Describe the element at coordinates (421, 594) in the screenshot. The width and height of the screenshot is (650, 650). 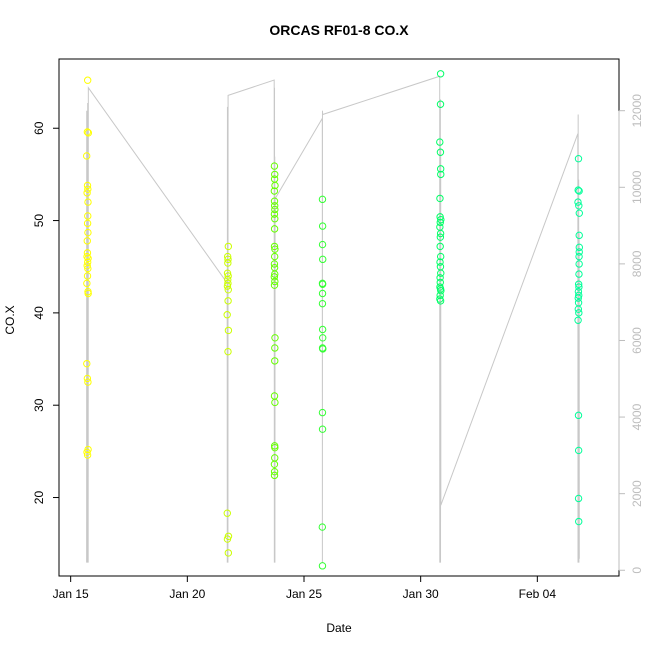
I see `x-tick-label: Jan 30` at that location.